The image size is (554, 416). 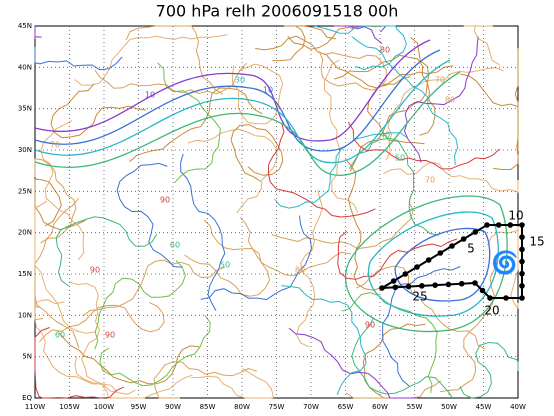 What do you see at coordinates (385, 135) in the screenshot?
I see `contour-label: 40` at bounding box center [385, 135].